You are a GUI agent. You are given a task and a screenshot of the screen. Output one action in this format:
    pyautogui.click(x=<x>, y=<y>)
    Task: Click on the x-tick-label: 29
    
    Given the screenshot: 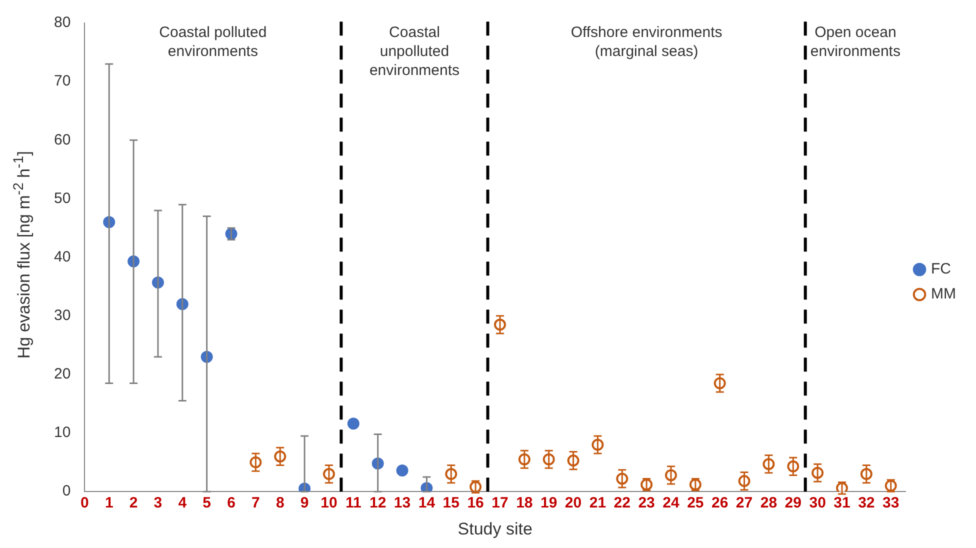 What is the action you would take?
    pyautogui.click(x=793, y=503)
    